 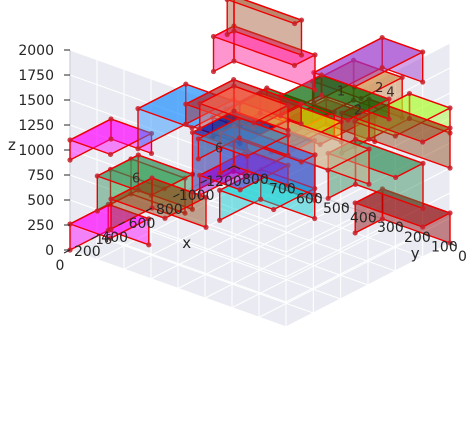 I want to click on x-tick-label: 1000, so click(x=197, y=196).